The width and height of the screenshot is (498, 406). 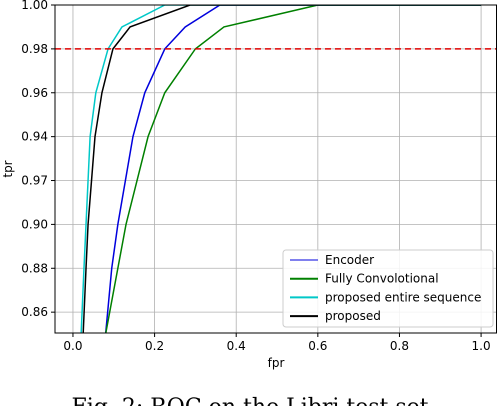 What do you see at coordinates (154, 346) in the screenshot?
I see `x-tick-label: 0.2` at bounding box center [154, 346].